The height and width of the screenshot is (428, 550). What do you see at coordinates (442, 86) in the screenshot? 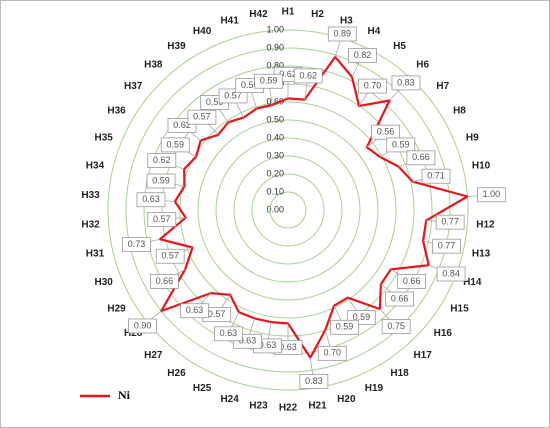
I see `category-label: H7` at bounding box center [442, 86].